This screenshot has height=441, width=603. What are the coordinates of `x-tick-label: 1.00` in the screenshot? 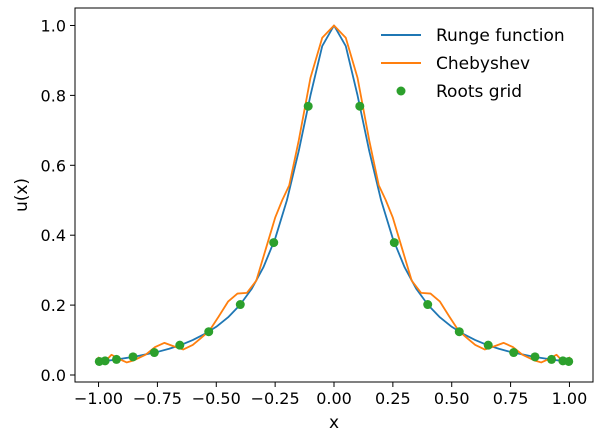 It's located at (570, 398).